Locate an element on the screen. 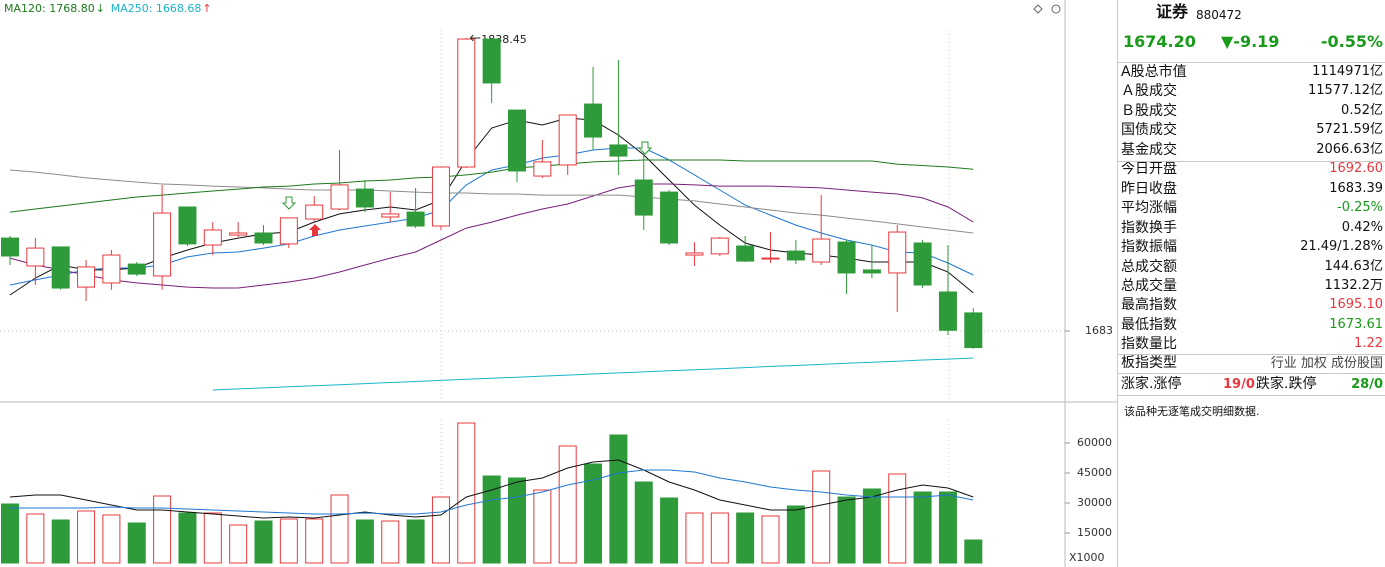 The width and height of the screenshot is (1385, 567). price-change: ▼-9.19 is located at coordinates (1250, 41).